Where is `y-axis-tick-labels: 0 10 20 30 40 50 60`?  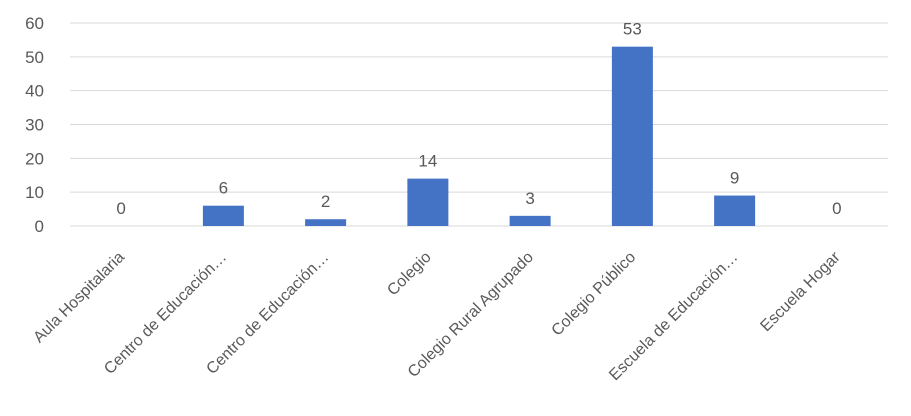
y-axis-tick-labels: 0 10 20 30 40 50 60 is located at coordinates (34, 125).